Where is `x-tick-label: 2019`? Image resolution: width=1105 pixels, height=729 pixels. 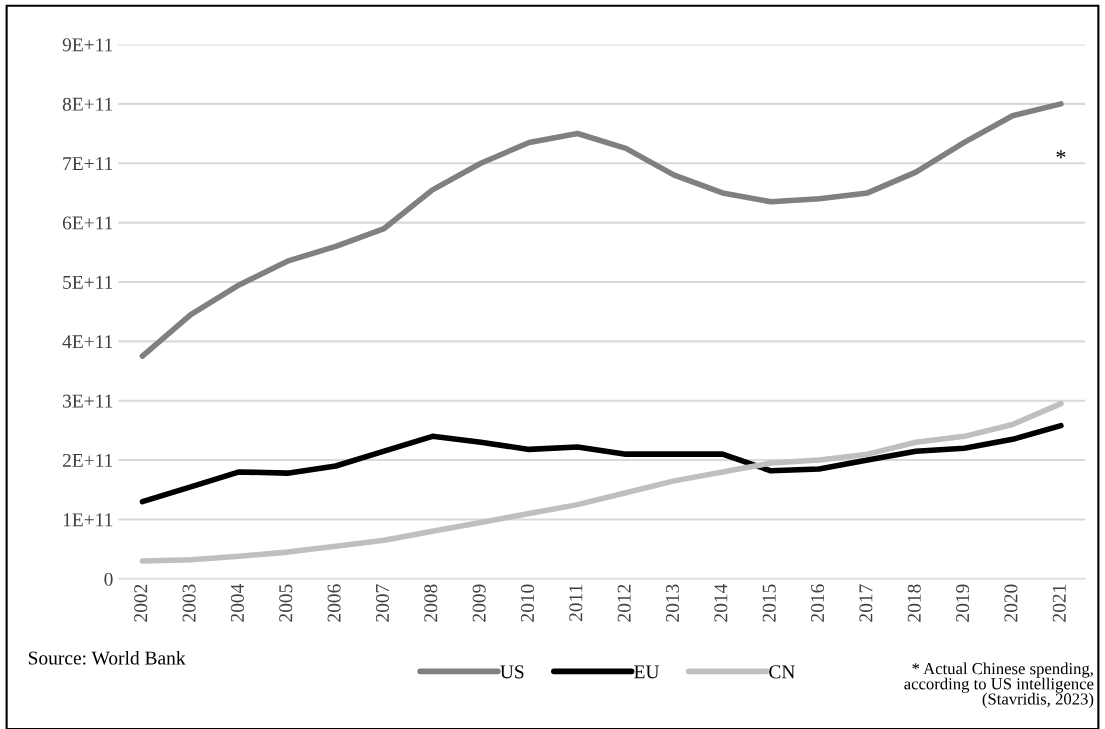 x-tick-label: 2019 is located at coordinates (963, 603).